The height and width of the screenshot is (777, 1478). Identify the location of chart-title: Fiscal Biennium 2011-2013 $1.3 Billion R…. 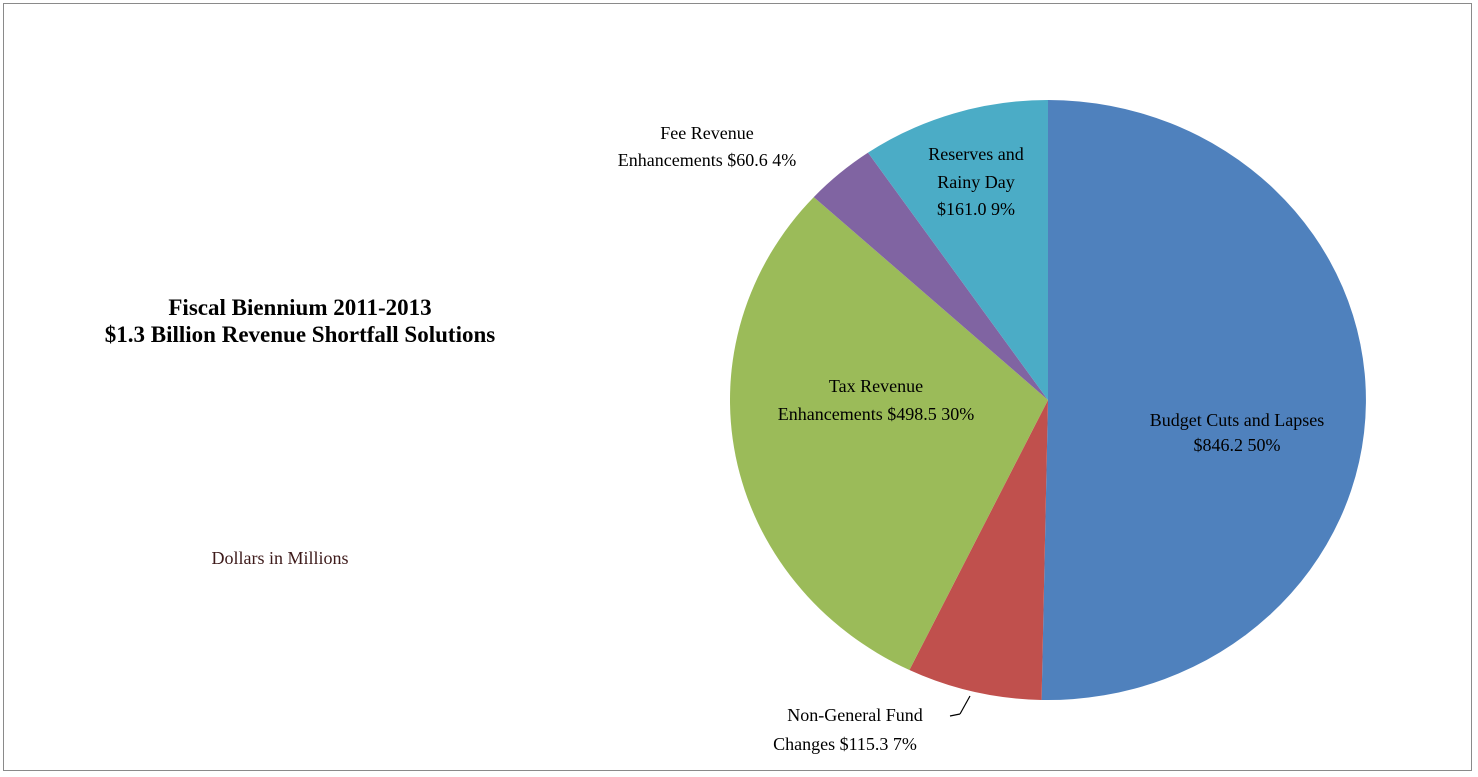
(300, 321).